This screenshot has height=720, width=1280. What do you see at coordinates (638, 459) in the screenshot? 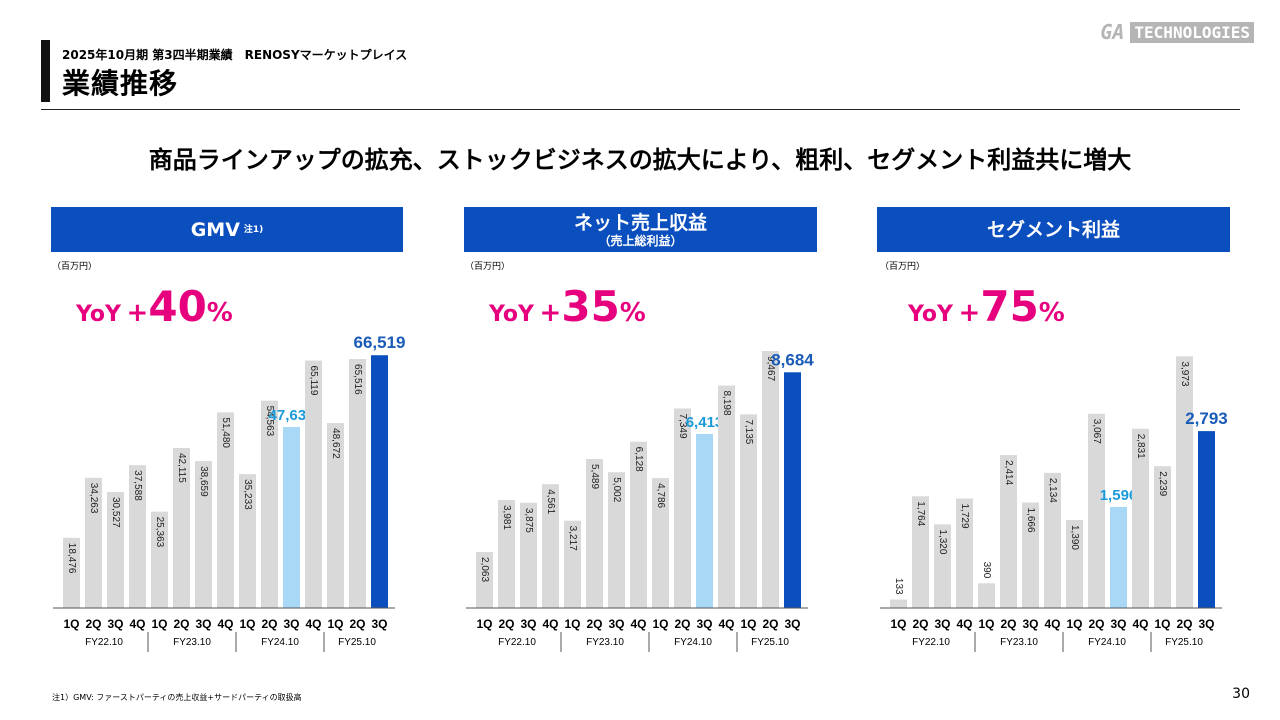
I see `net-revenue-data-label: 6,128` at bounding box center [638, 459].